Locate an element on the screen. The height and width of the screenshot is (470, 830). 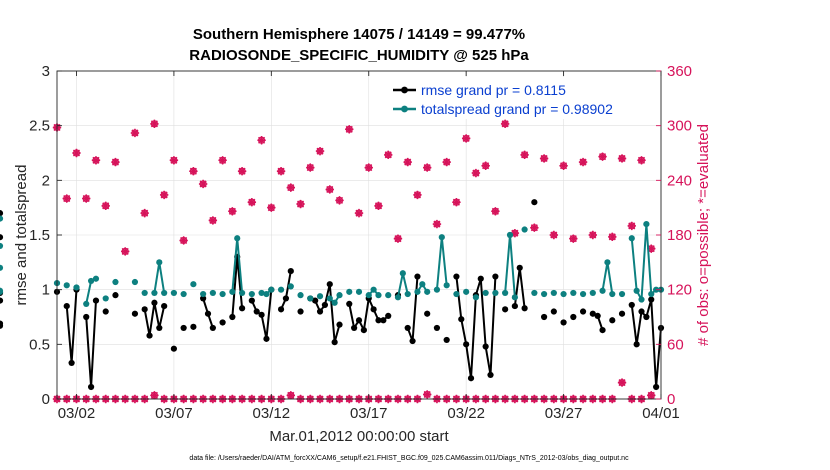
x-axis-label: Mar.01,2012 00:00:00 start is located at coordinates (359, 436).